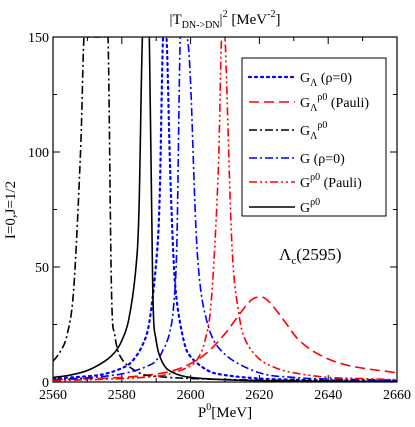 The height and width of the screenshot is (427, 415). Describe the element at coordinates (397, 395) in the screenshot. I see `x-tick-label: 2660` at that location.